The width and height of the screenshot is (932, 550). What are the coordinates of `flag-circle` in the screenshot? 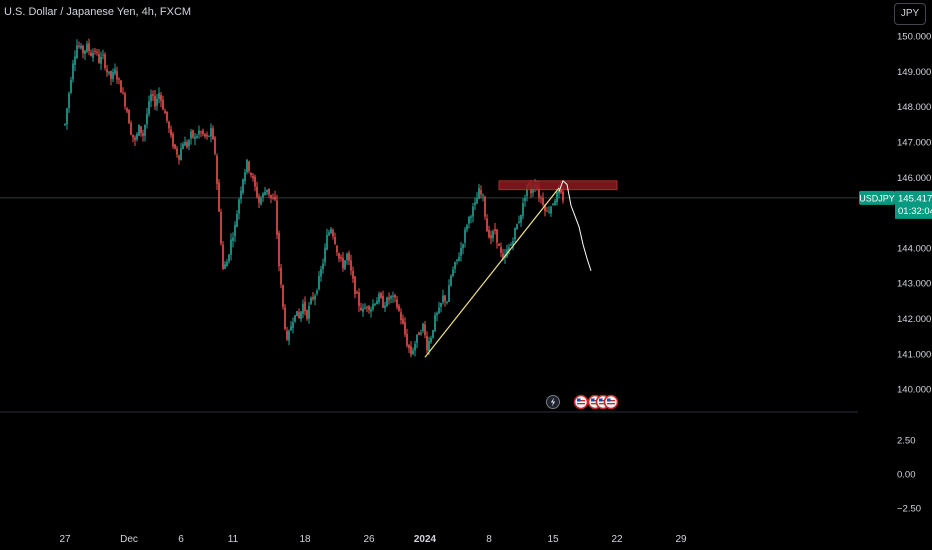 It's located at (581, 402).